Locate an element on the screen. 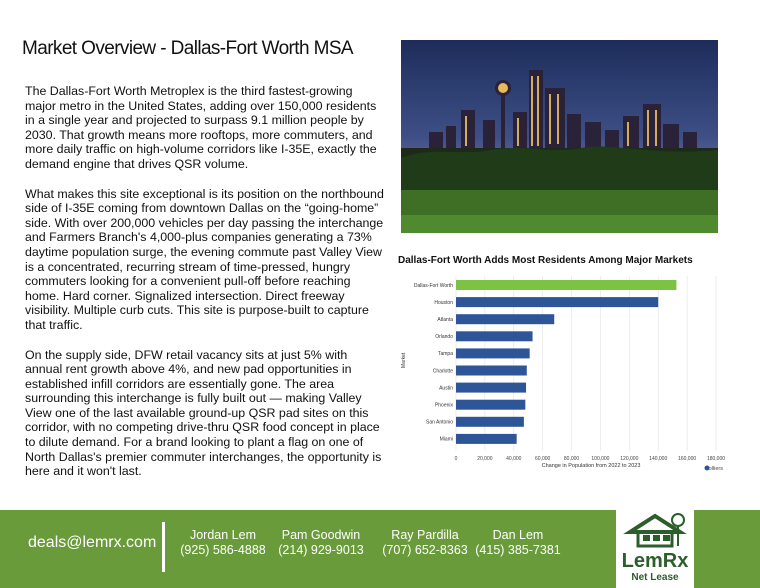  dallas-skyline-photo is located at coordinates (559, 136).